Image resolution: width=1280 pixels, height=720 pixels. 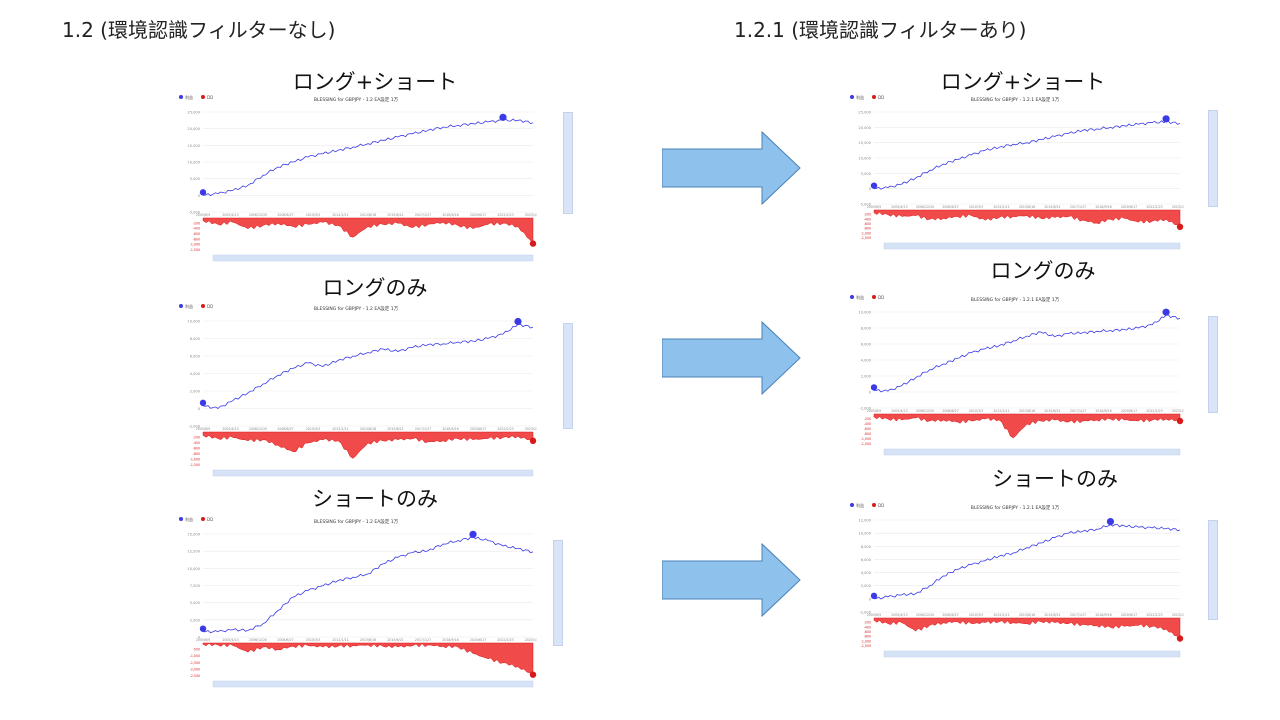 What do you see at coordinates (864, 128) in the screenshot?
I see `y-tick-label: 20,000` at bounding box center [864, 128].